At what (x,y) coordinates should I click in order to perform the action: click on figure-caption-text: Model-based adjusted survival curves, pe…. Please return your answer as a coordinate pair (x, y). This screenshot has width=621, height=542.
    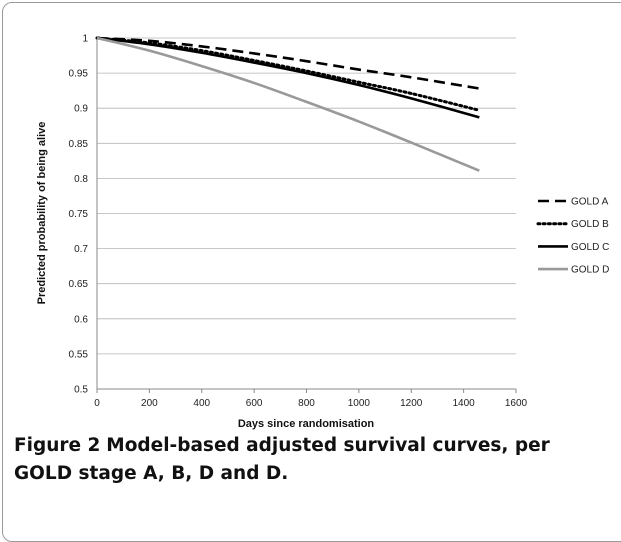
    Looking at the image, I should click on (282, 459).